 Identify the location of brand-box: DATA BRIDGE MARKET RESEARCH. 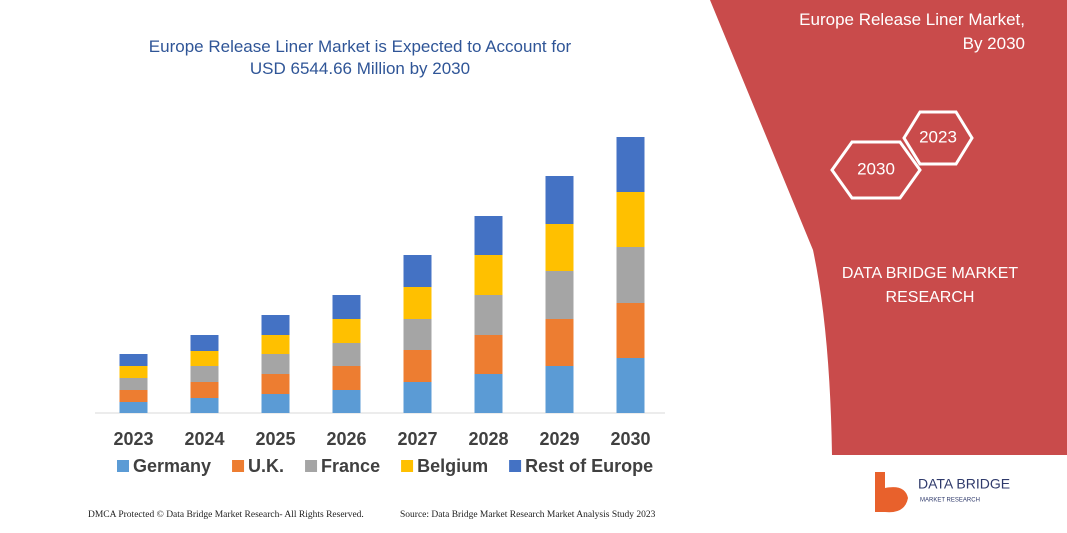
(930, 285).